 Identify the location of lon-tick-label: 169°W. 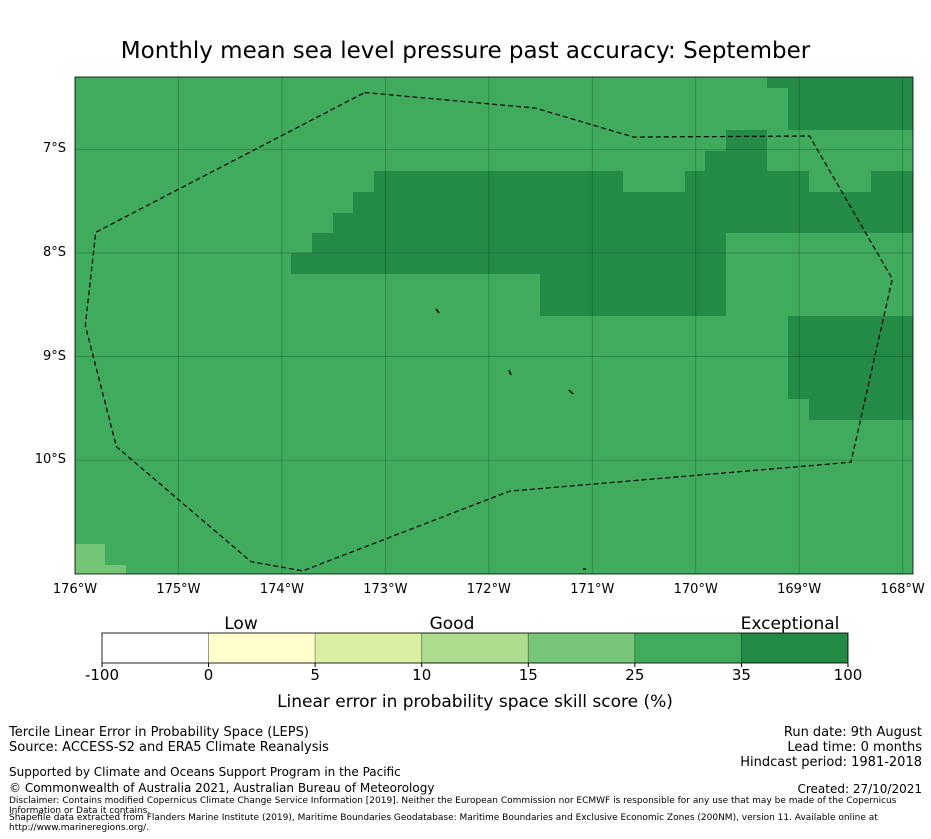
(799, 589).